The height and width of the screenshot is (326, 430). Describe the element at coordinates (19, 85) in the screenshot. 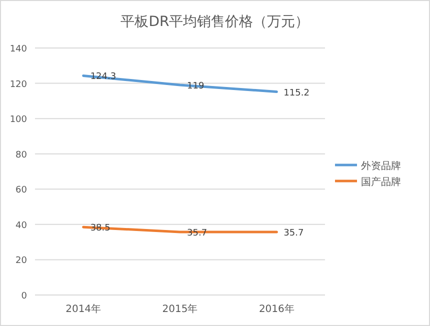

I see `y-tick-label: 120` at that location.